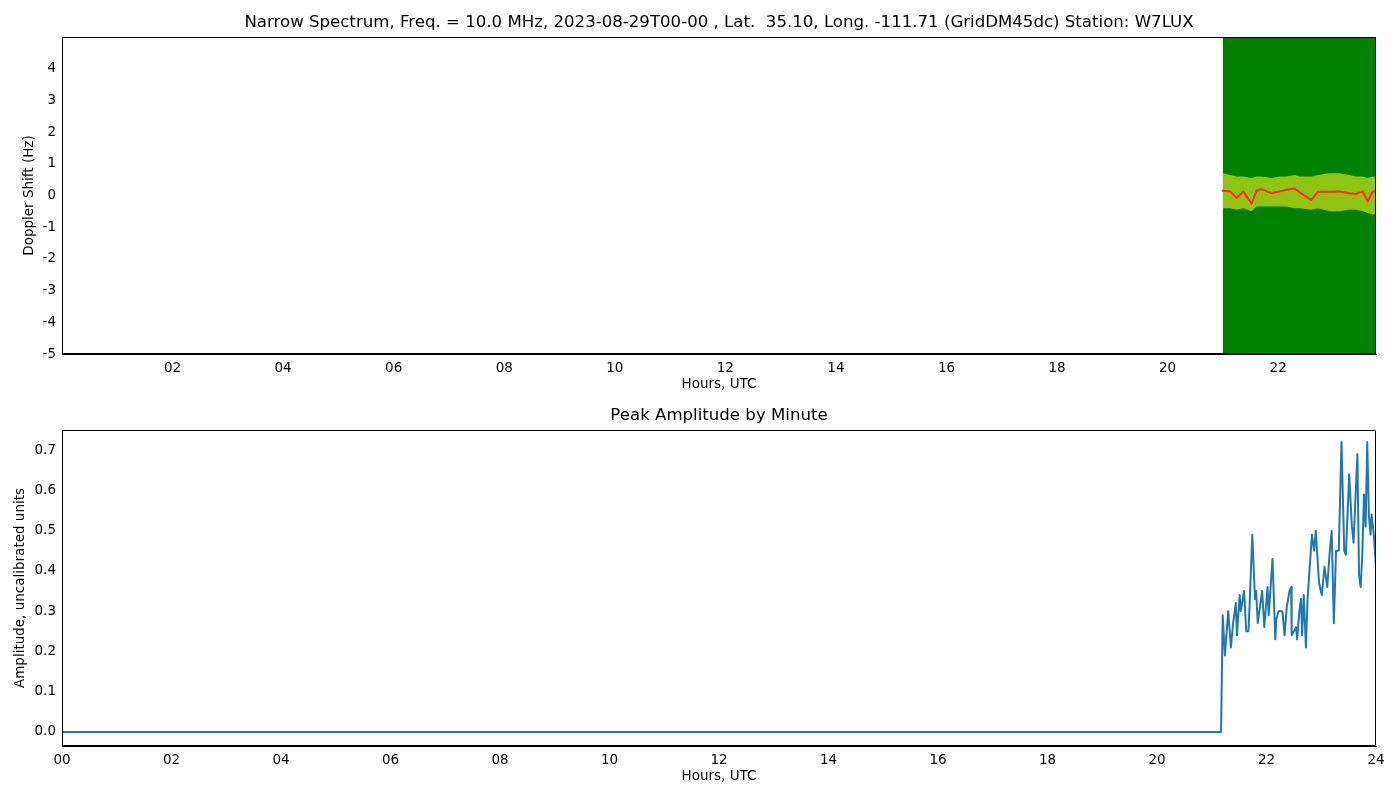 The width and height of the screenshot is (1400, 800). What do you see at coordinates (45, 488) in the screenshot?
I see `y-tick-label: 0.6` at bounding box center [45, 488].